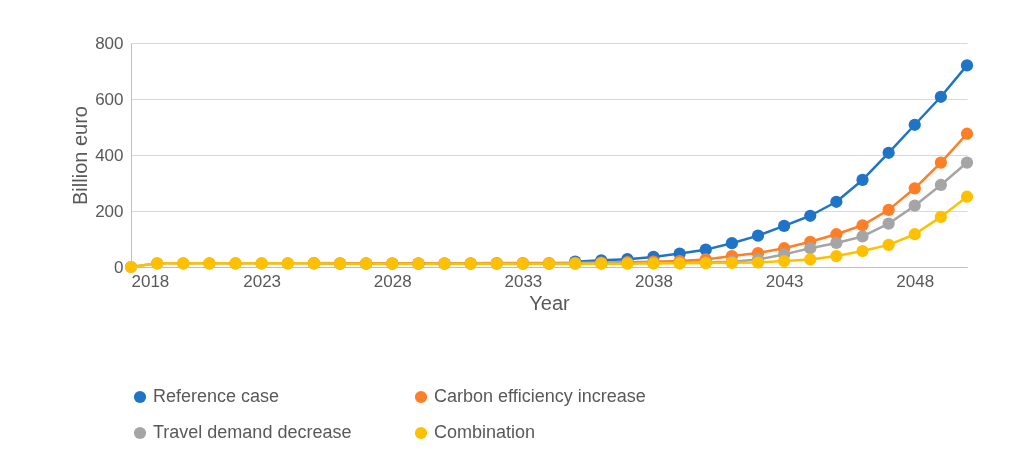 This screenshot has height=459, width=1022. Describe the element at coordinates (654, 281) in the screenshot. I see `x-tick-label: 2038` at that location.